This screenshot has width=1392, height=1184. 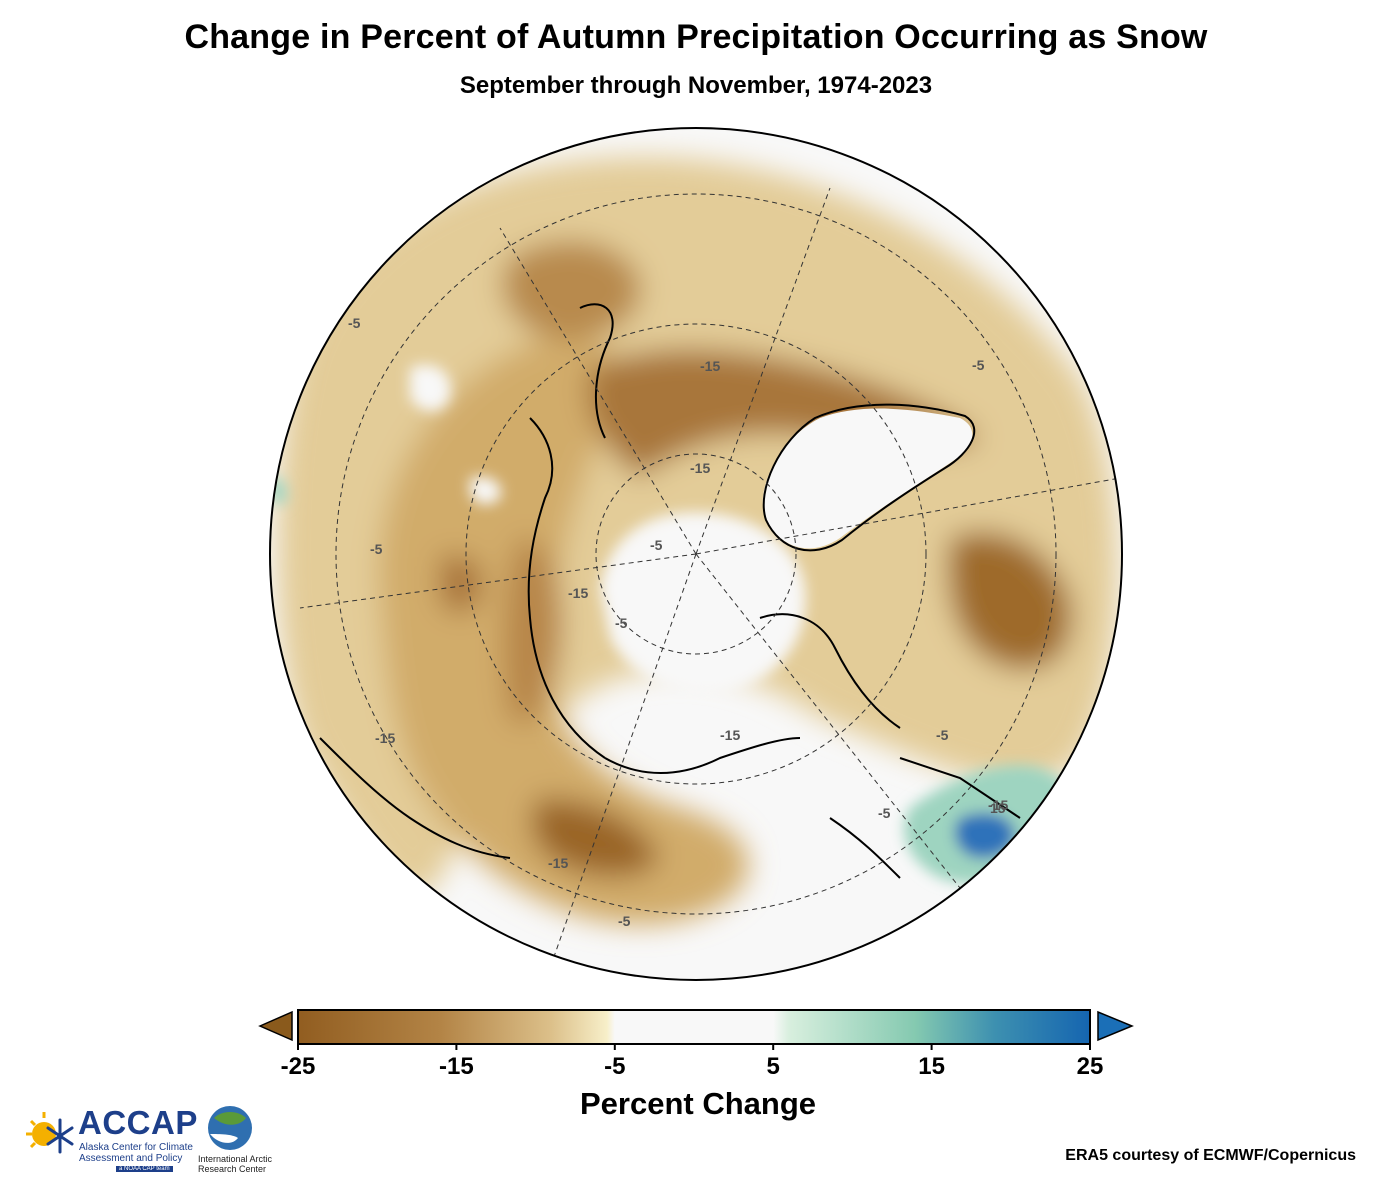 I want to click on colorbar-gradient, so click(x=694, y=1027).